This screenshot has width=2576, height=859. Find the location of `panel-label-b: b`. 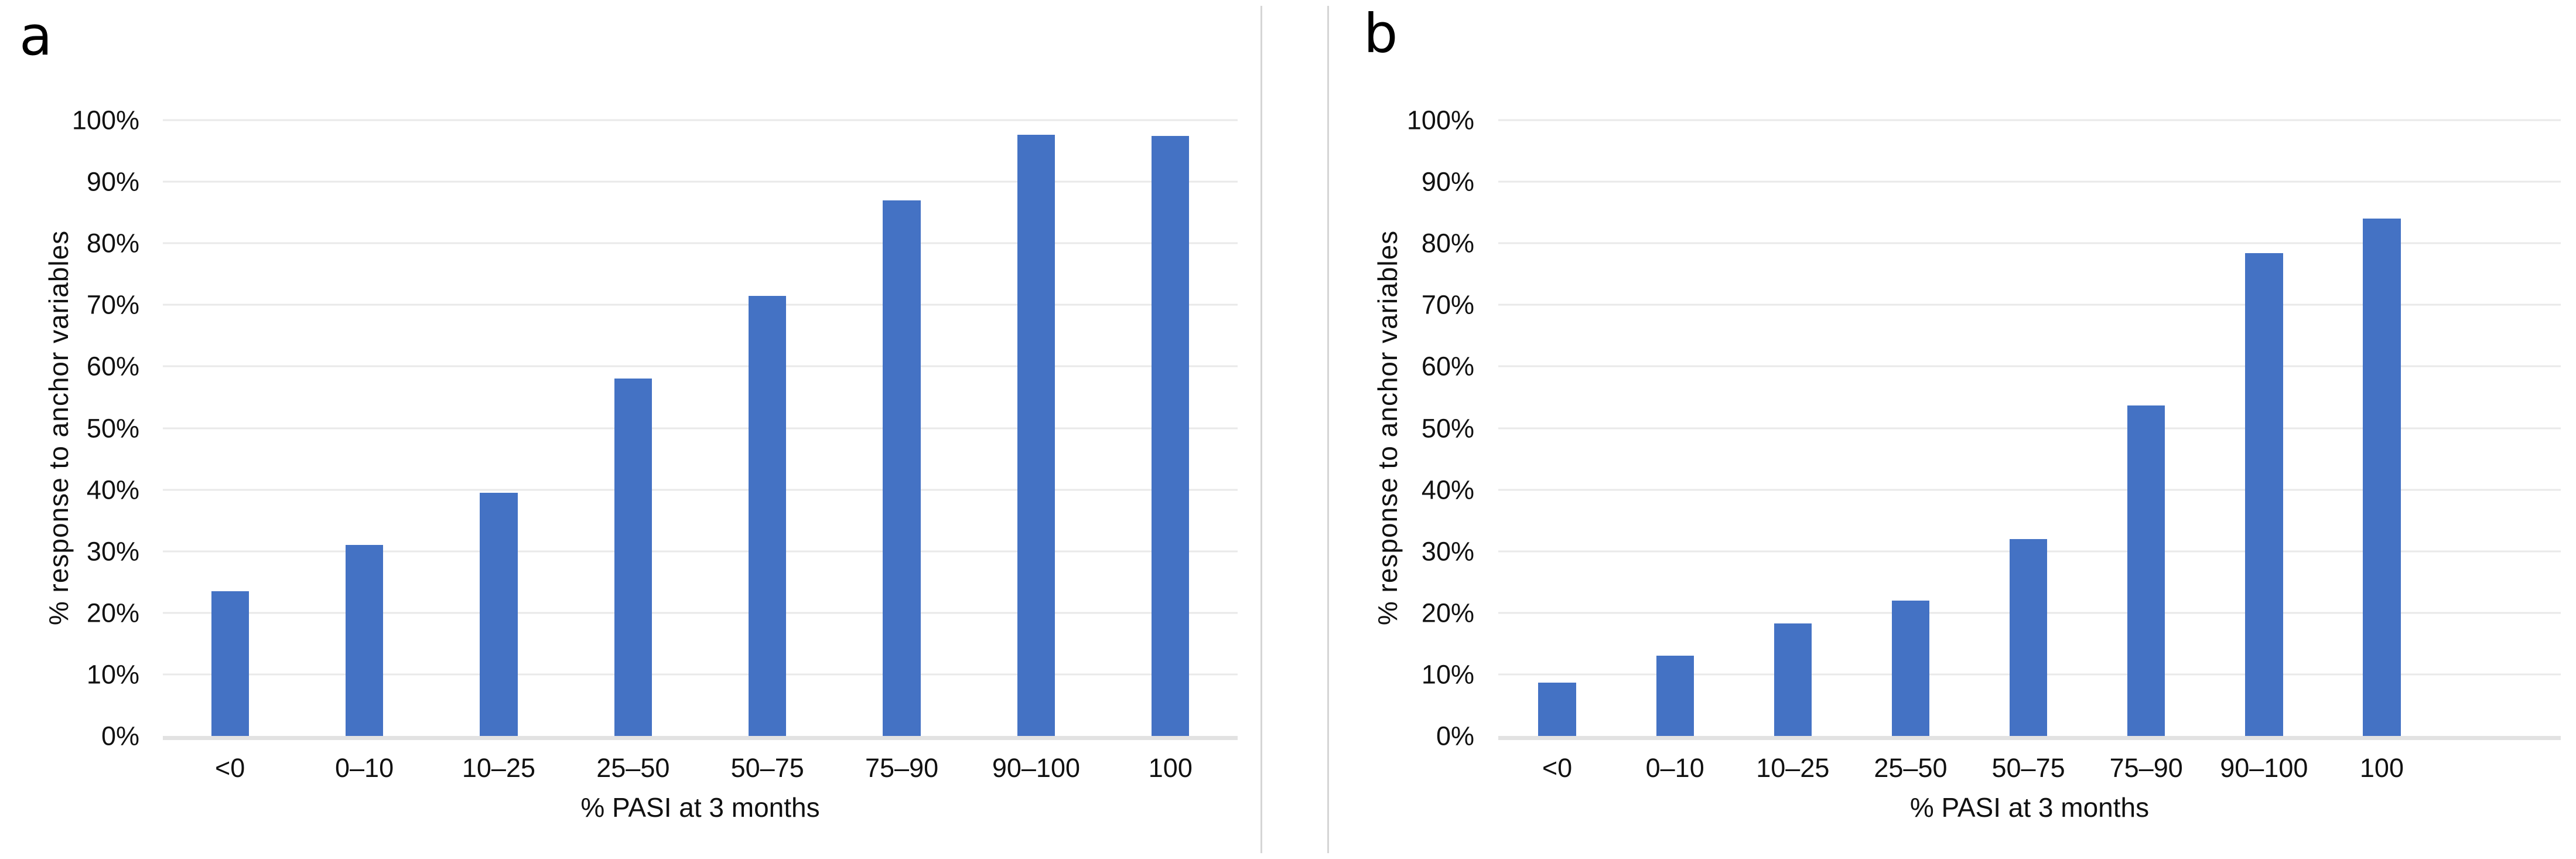

panel-label-b: b is located at coordinates (1381, 33).